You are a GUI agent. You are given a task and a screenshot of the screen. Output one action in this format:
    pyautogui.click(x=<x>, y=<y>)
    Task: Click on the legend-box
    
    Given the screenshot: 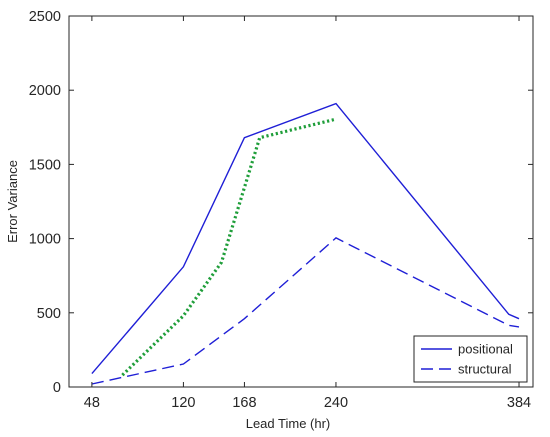 What is the action you would take?
    pyautogui.click(x=470, y=359)
    